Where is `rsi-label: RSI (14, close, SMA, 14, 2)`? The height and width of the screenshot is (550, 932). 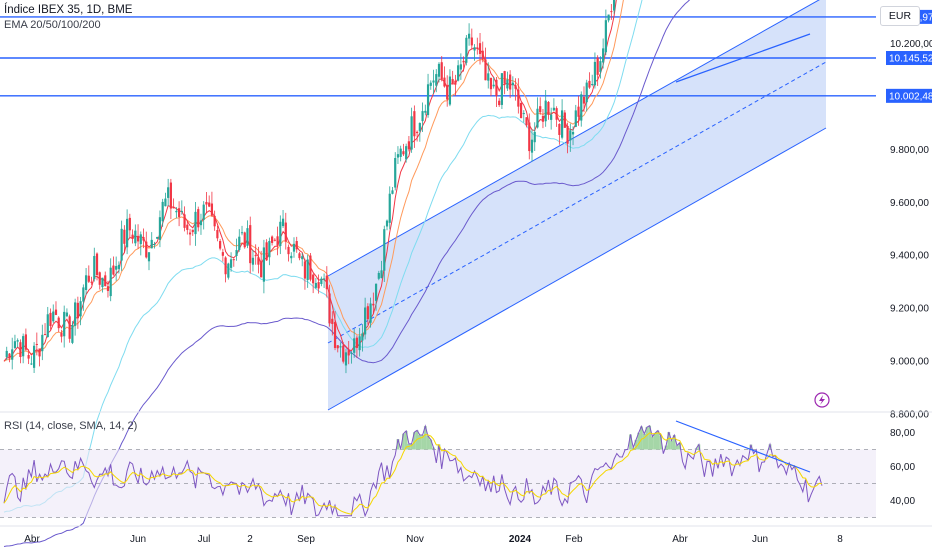 rsi-label: RSI (14, close, SMA, 14, 2) is located at coordinates (71, 426).